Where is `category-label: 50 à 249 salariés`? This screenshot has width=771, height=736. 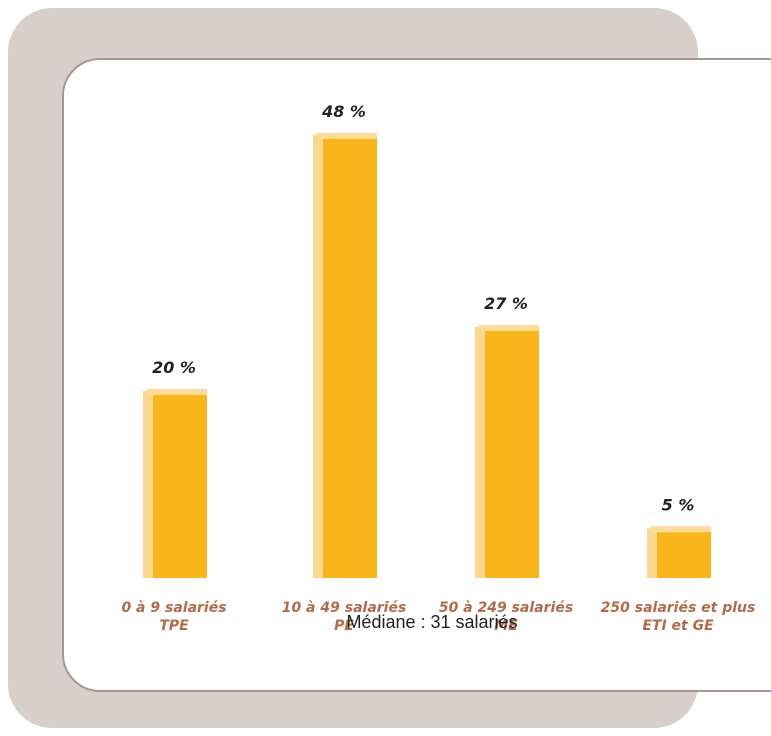
category-label: 50 à 249 salariés is located at coordinates (506, 608).